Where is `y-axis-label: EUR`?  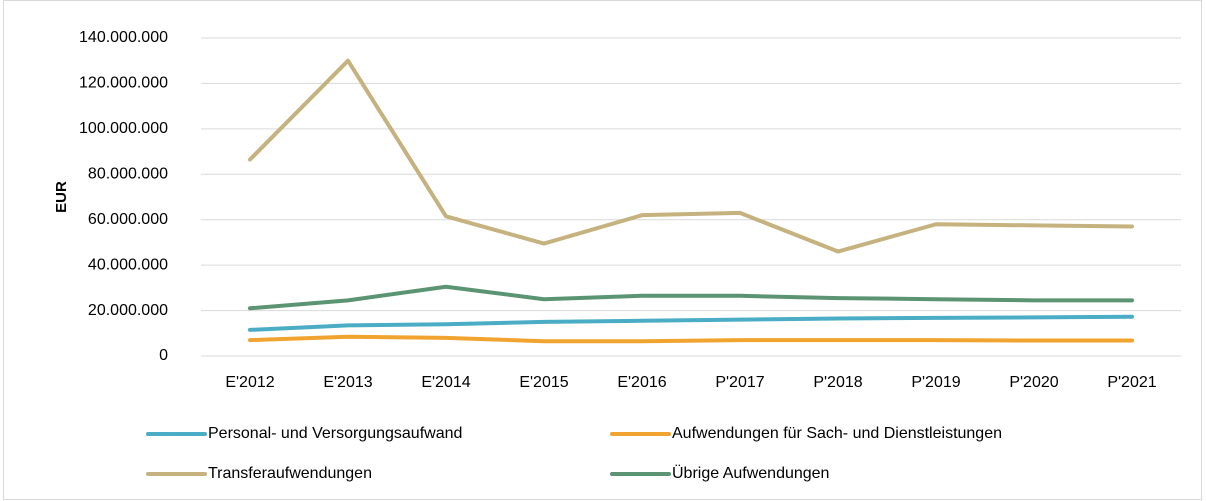 y-axis-label: EUR is located at coordinates (61, 197).